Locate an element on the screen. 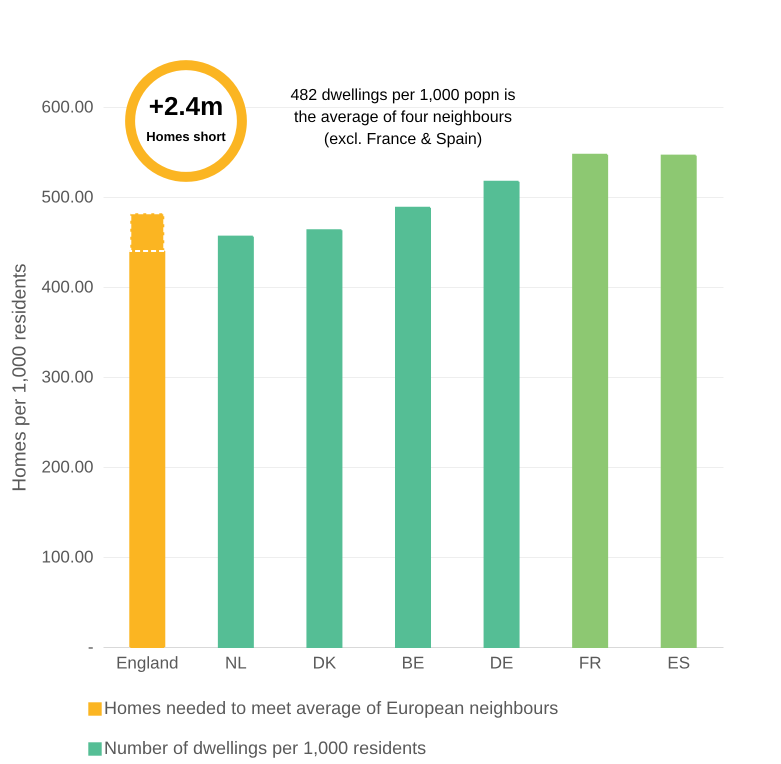 Image resolution: width=781 pixels, height=764 pixels. x-tick-label: NL is located at coordinates (235, 663).